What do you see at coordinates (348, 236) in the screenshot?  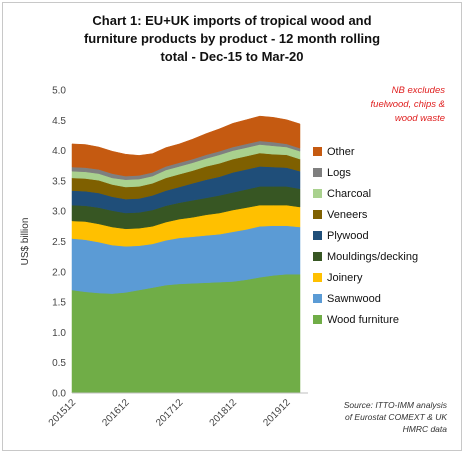 I see `legend-label: Plywood` at bounding box center [348, 236].